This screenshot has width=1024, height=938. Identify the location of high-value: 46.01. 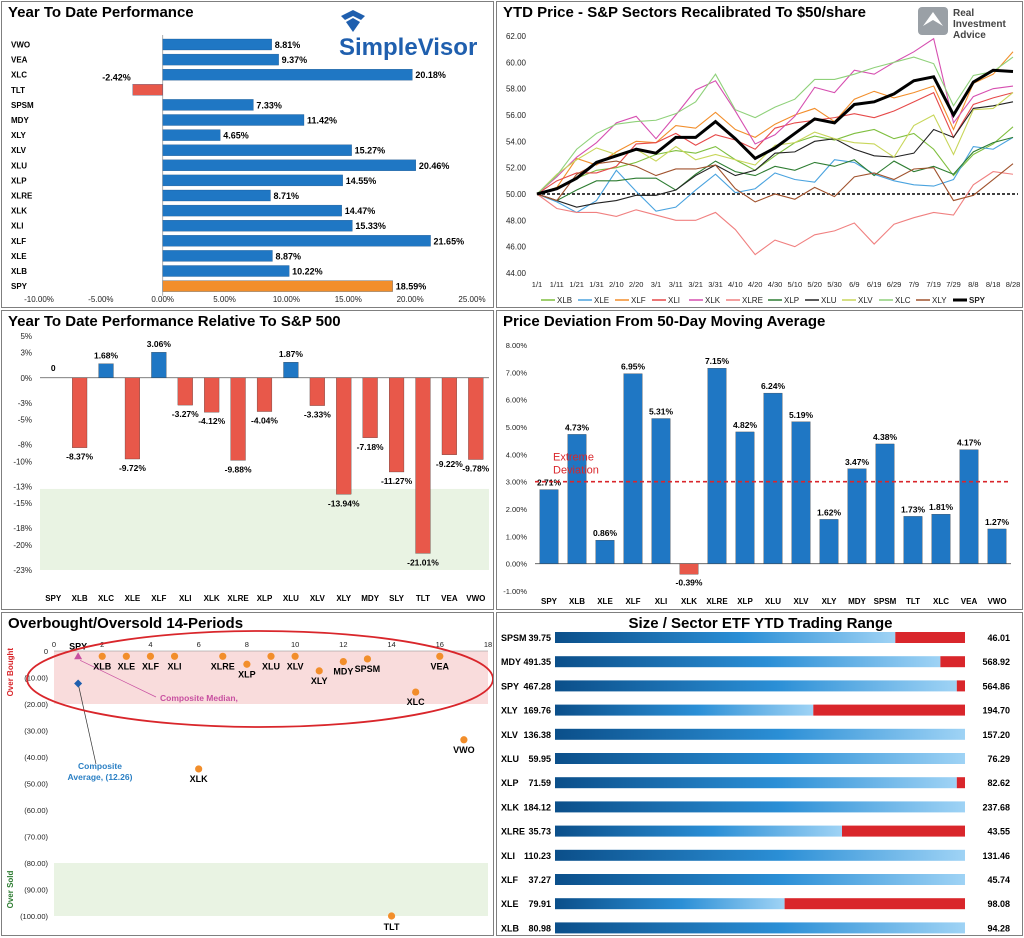
(998, 638).